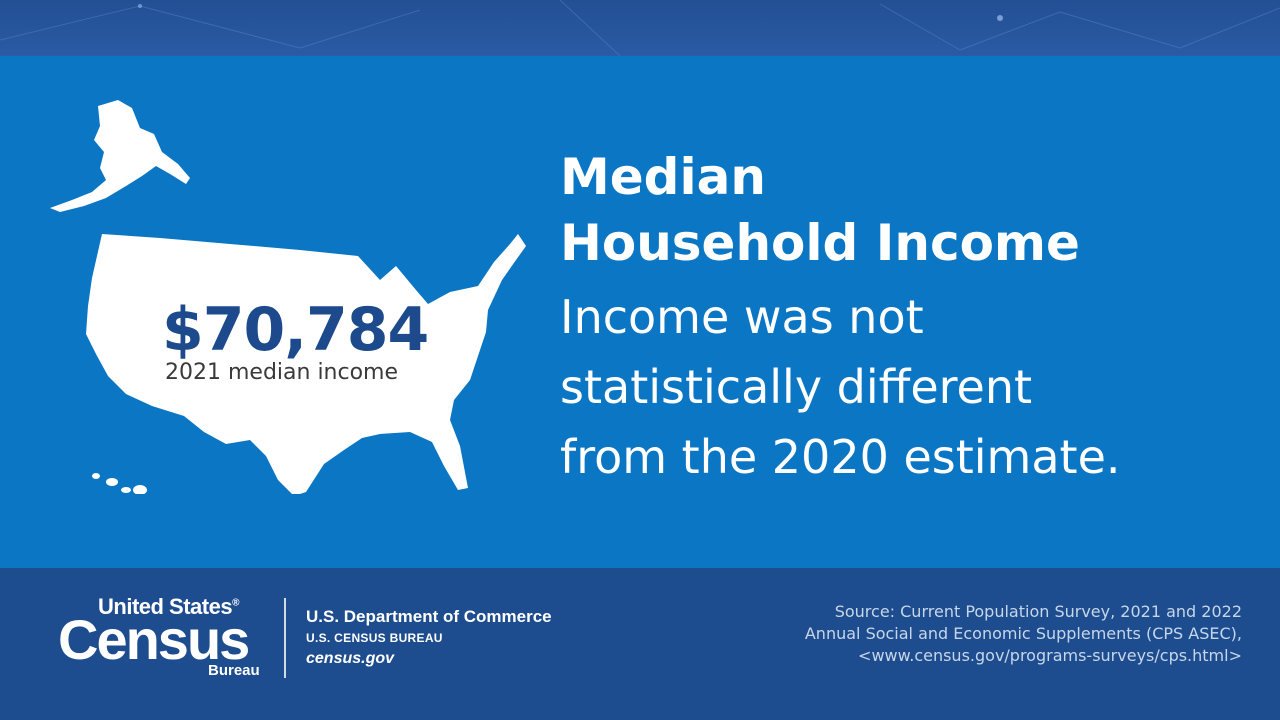 The height and width of the screenshot is (720, 1280). What do you see at coordinates (820, 243) in the screenshot?
I see `headline-line-2: Household Income` at bounding box center [820, 243].